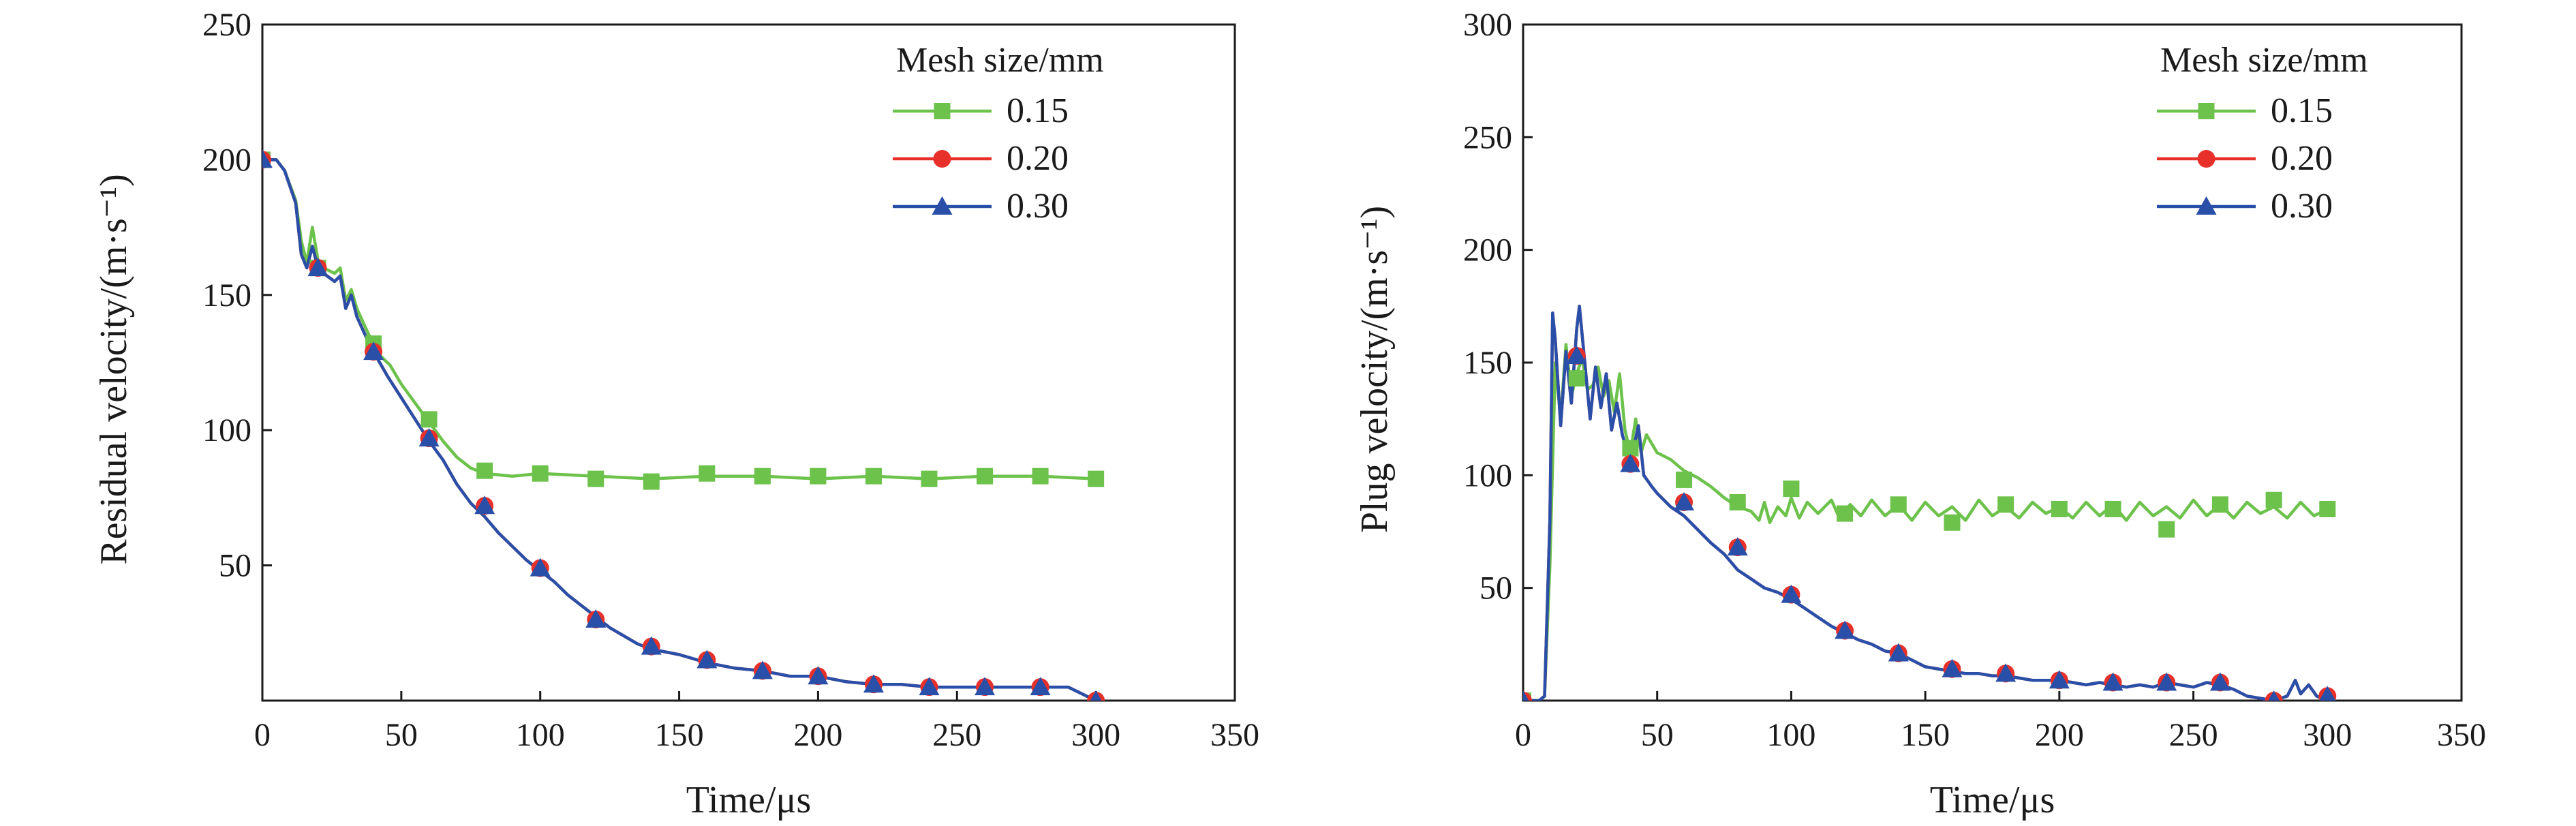  I want to click on y-axis-title: Plug velocity/(m·s⁻¹), so click(1374, 369).